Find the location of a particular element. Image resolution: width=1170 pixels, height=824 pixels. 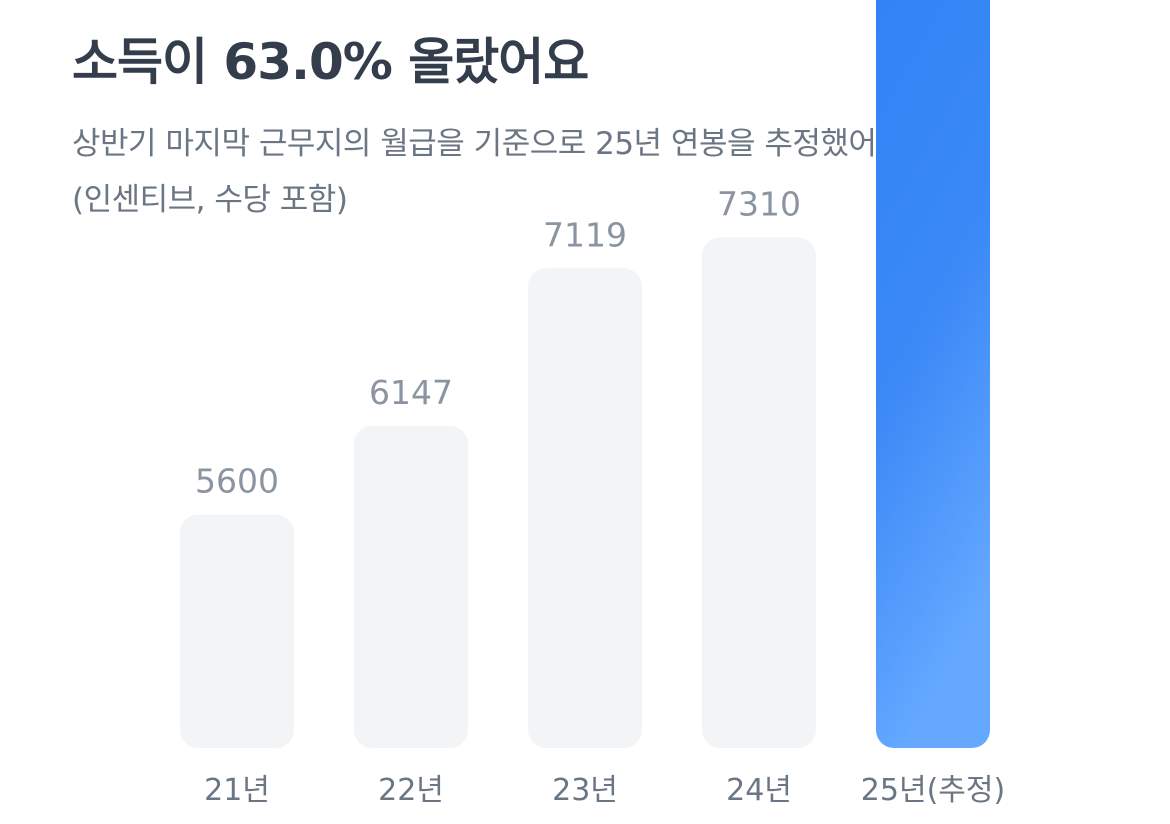

category-label-4: 24년 is located at coordinates (759, 790).